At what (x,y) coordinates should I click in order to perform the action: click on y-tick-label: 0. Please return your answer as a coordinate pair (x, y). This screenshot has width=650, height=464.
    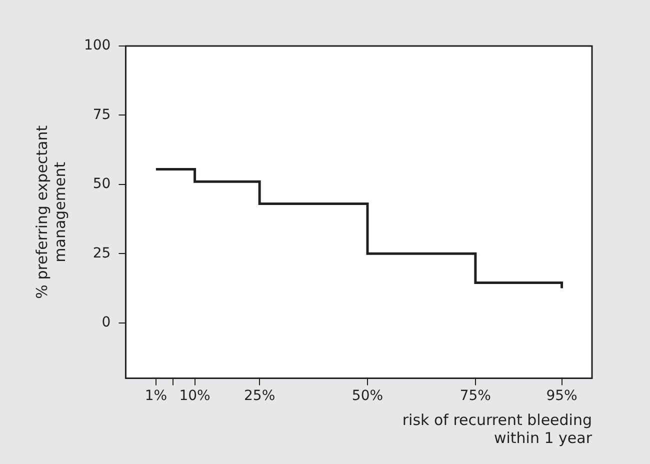
    Looking at the image, I should click on (106, 322).